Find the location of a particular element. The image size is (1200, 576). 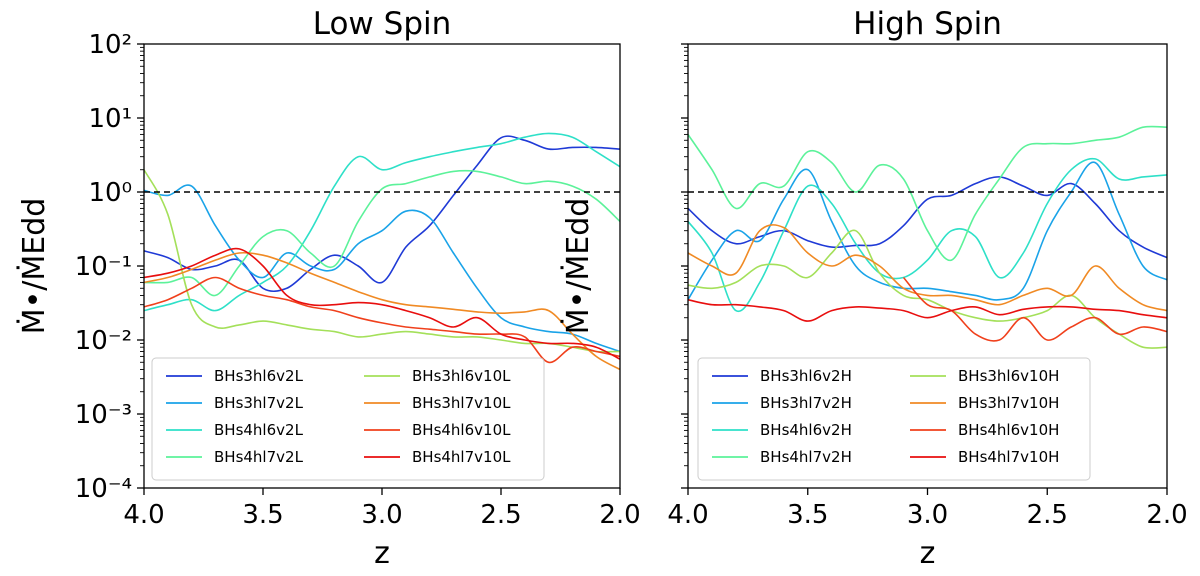

y-tick-label: 10⁰ is located at coordinates (110, 193).